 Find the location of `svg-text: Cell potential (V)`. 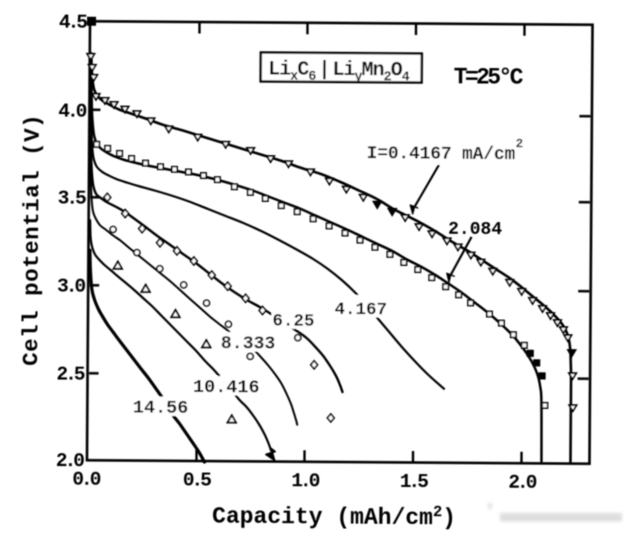

svg-text: Cell potential (V) is located at coordinates (32, 240).